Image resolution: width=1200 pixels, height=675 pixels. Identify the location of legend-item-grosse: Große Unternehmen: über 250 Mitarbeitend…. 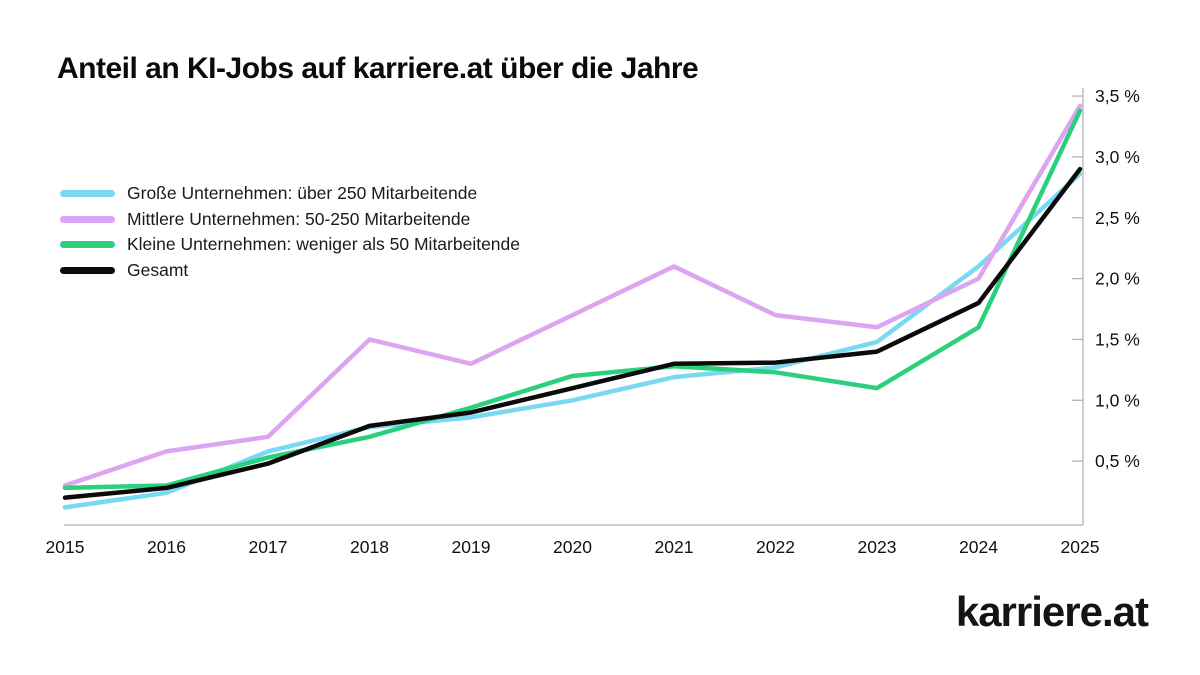
(290, 194).